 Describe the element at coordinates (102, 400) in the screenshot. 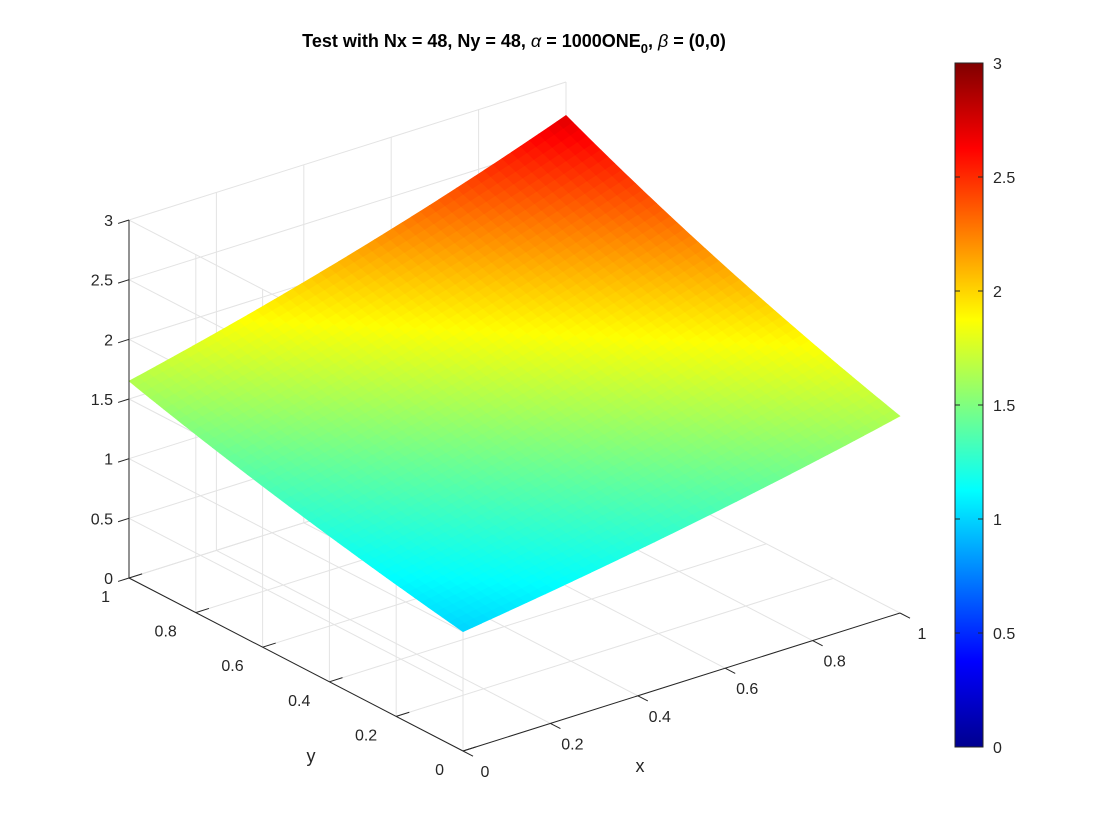

I see `z-tick-label: 1.5` at that location.